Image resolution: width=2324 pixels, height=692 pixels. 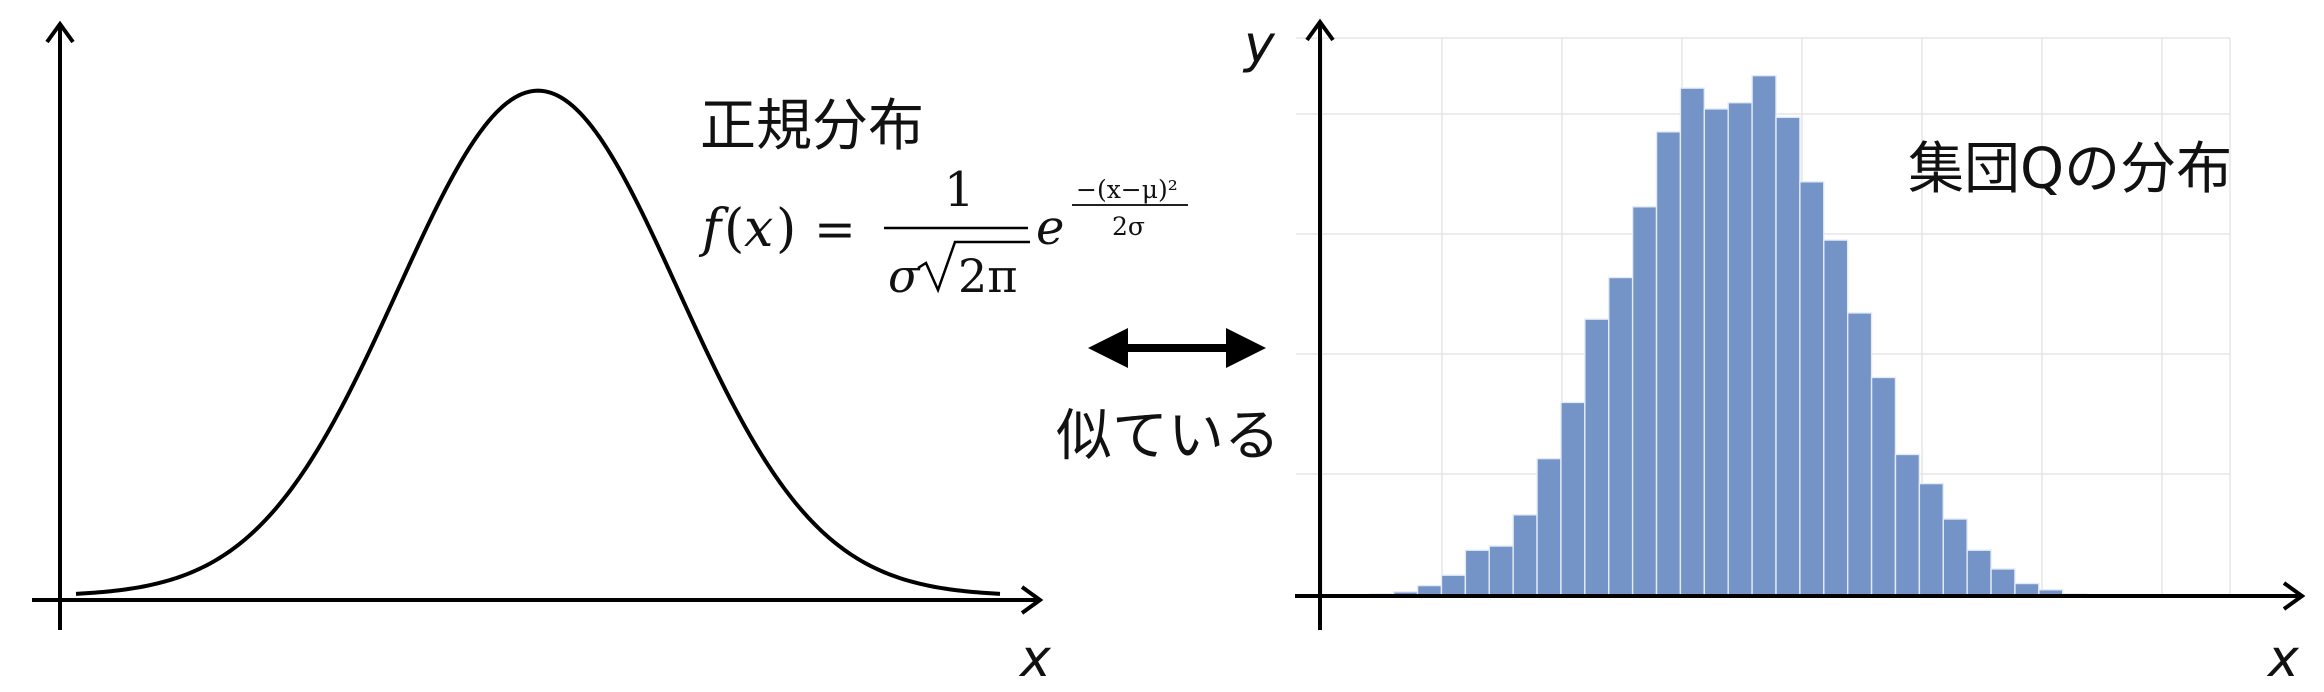 What do you see at coordinates (904, 276) in the screenshot?
I see `formula-denominator-sigma: σ` at bounding box center [904, 276].